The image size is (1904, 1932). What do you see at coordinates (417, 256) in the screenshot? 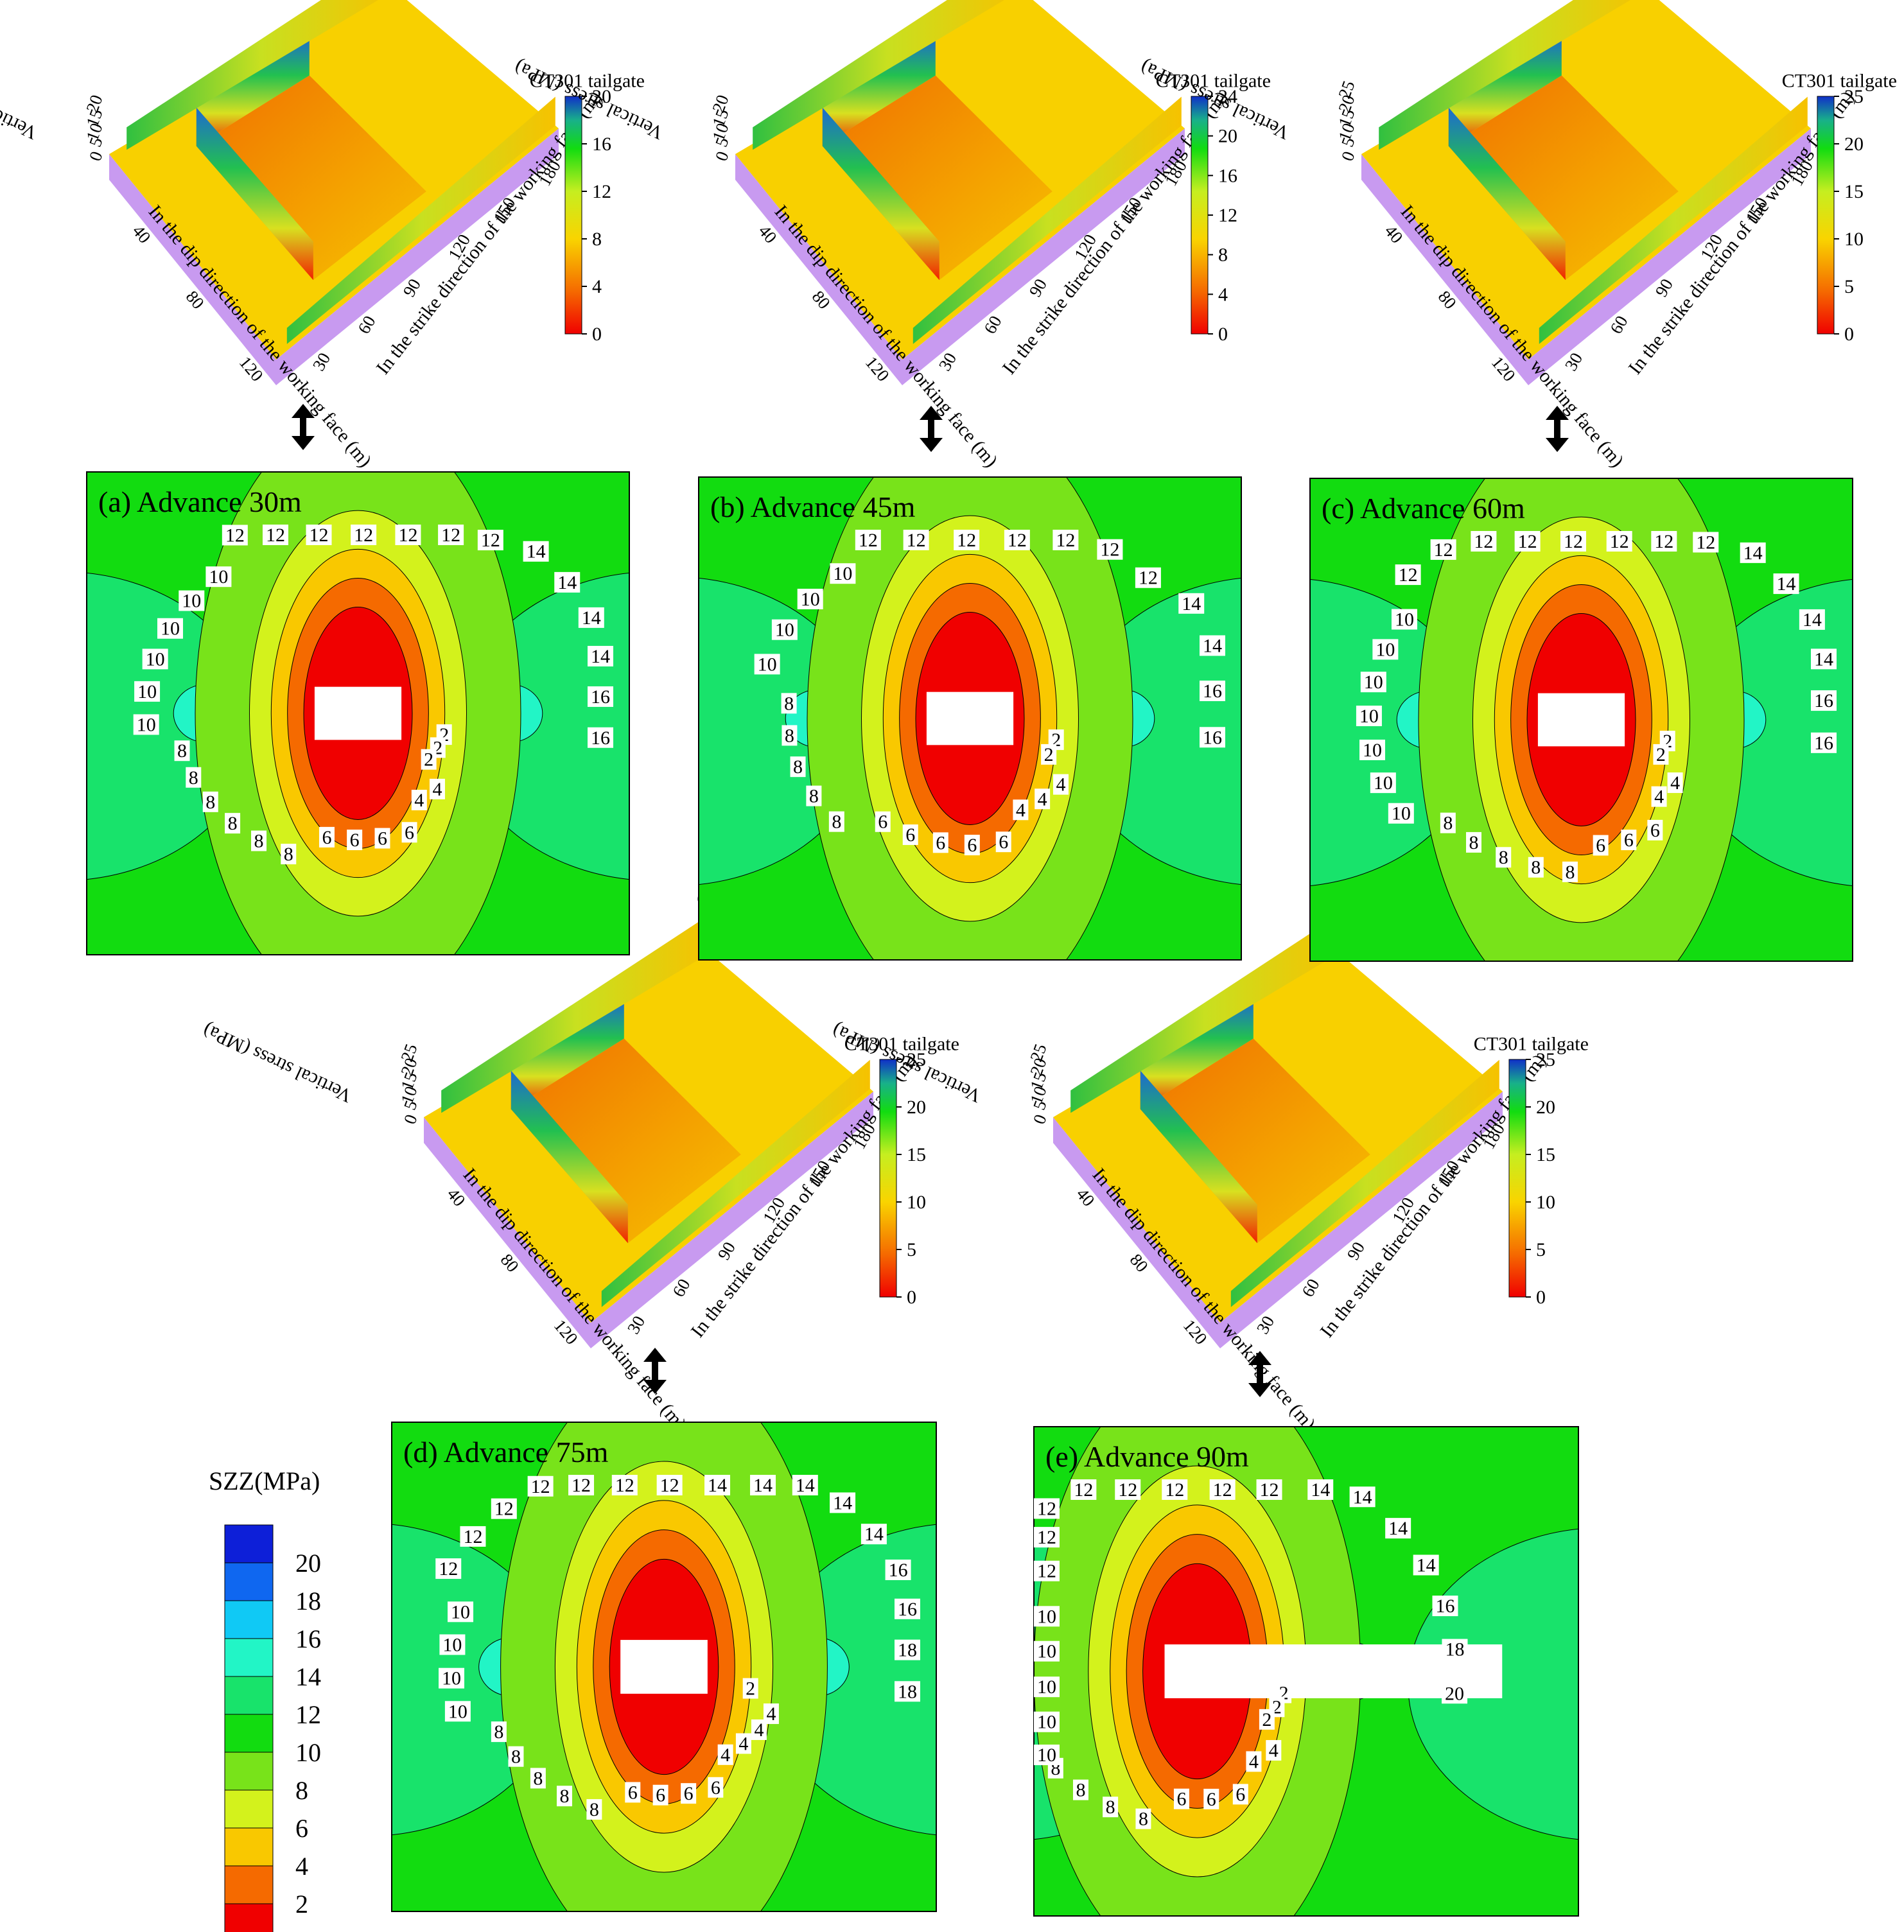
I see `surface-base-front` at bounding box center [417, 256].